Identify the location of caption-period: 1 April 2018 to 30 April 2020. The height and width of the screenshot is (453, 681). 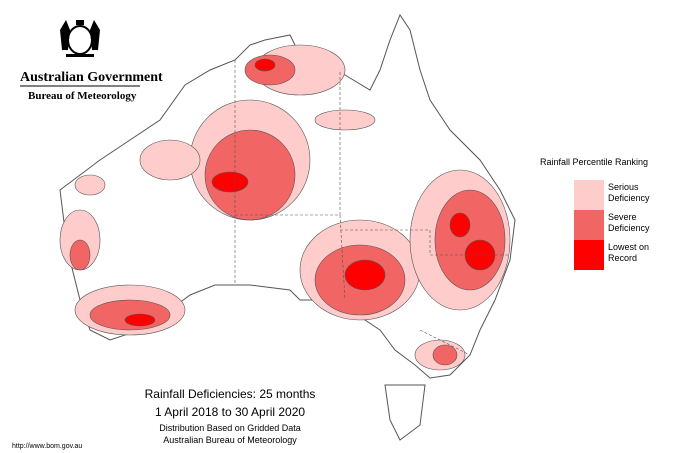
(230, 412).